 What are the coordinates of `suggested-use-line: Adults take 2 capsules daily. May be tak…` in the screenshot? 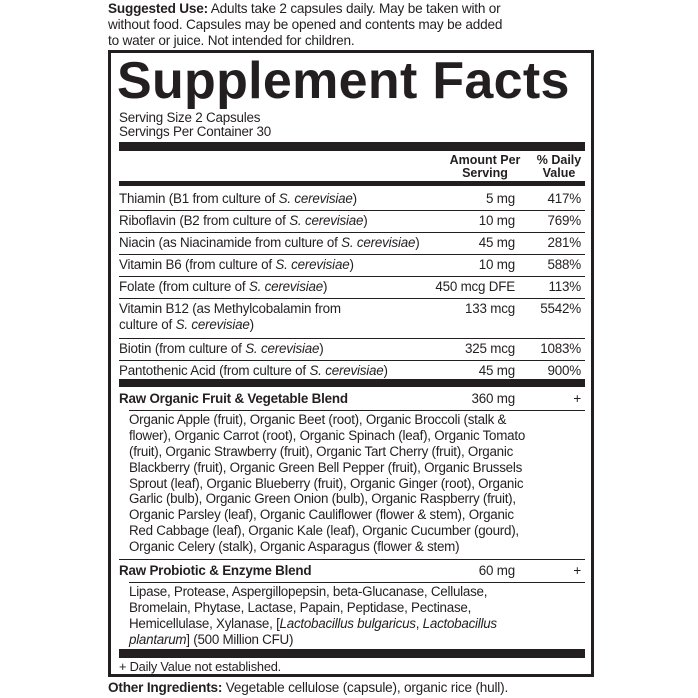 It's located at (354, 8).